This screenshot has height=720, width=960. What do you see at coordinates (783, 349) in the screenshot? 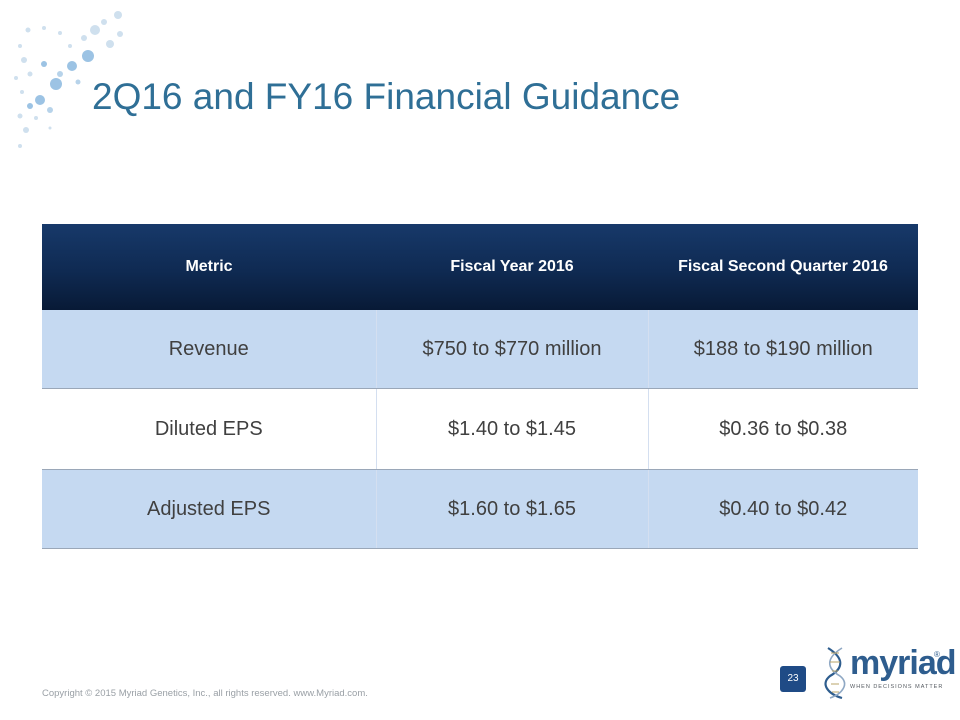
I see `cell-second-quarter: $188 to $190 million` at bounding box center [783, 349].